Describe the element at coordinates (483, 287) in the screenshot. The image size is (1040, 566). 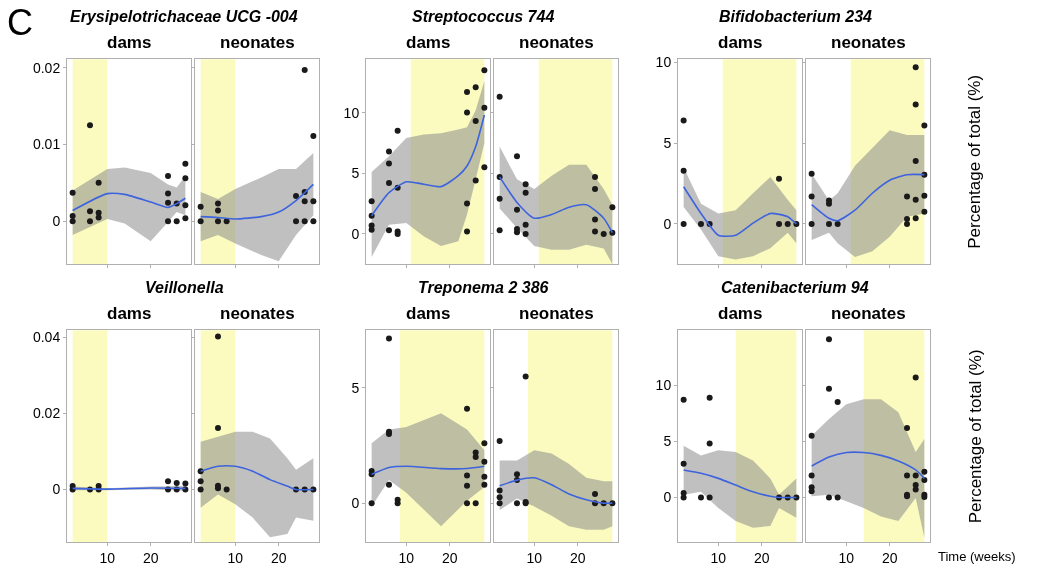
I see `chart-title: Treponema 2 386` at that location.